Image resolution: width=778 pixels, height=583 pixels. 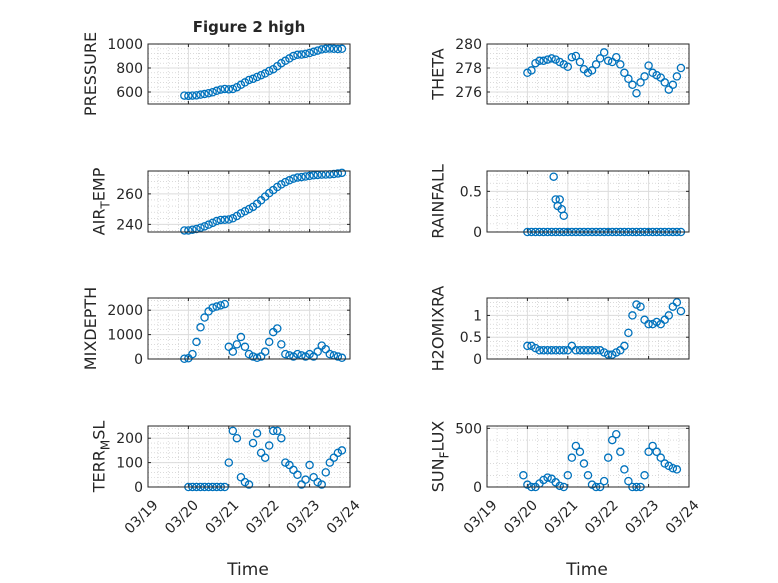 I want to click on y-tick-label: 280, so click(x=468, y=45).